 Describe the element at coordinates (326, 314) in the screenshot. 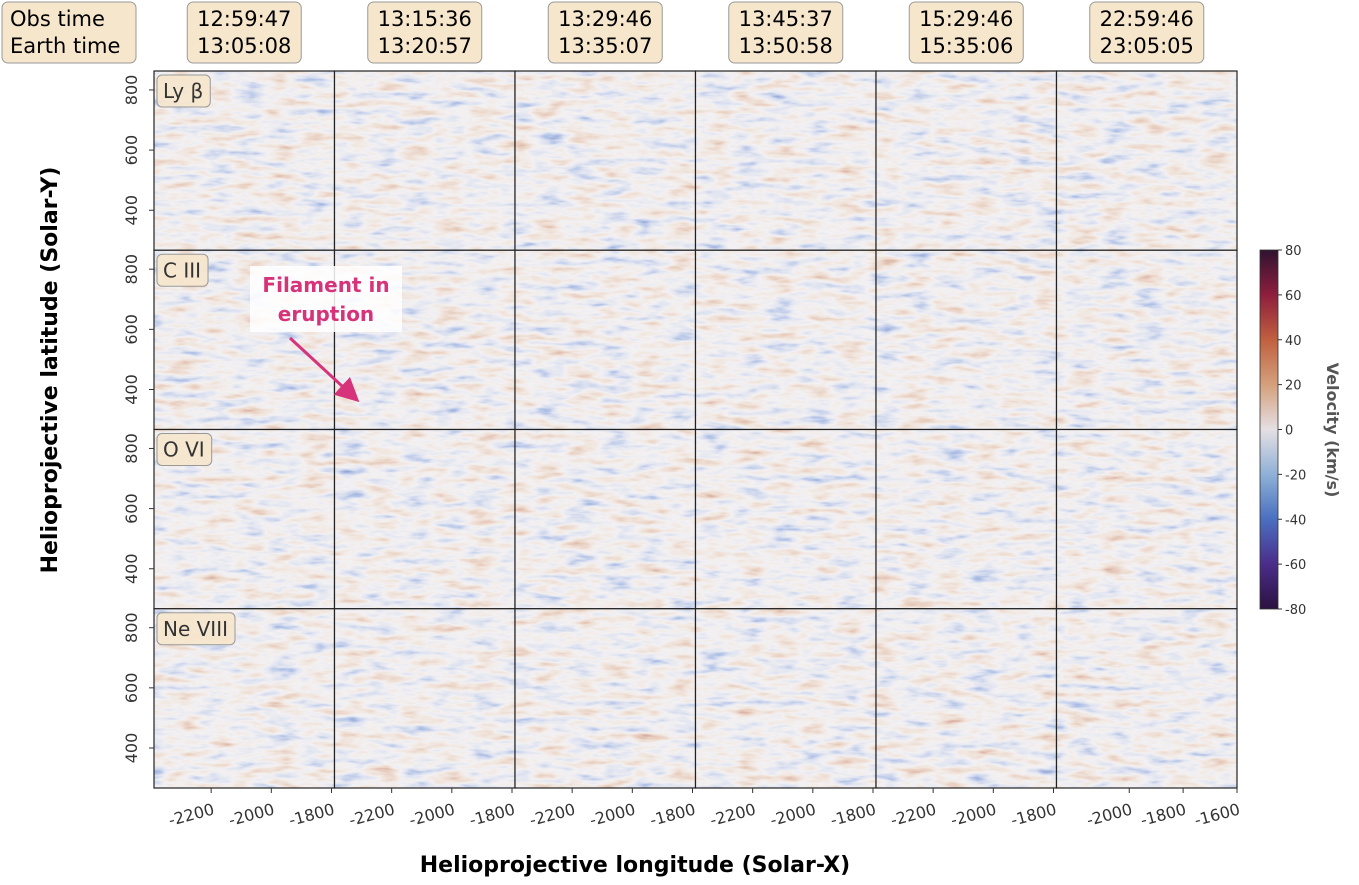

I see `annotation: eruption` at that location.